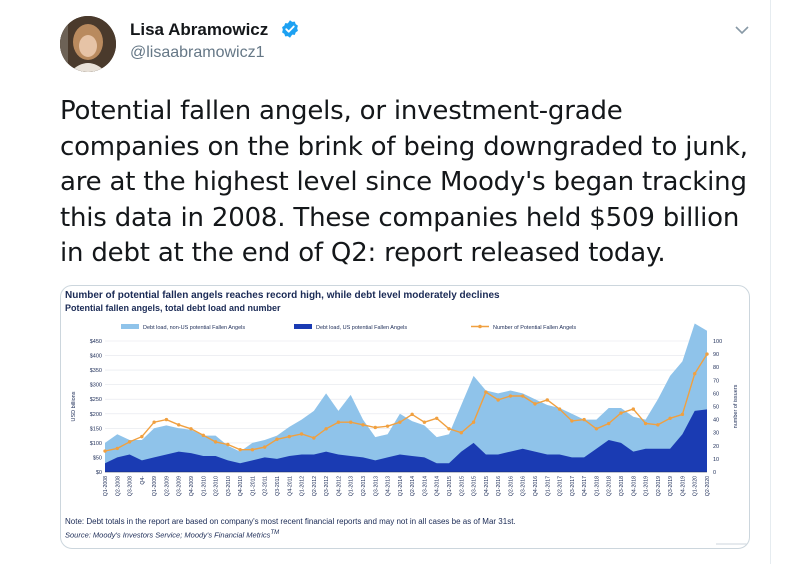 This screenshot has width=798, height=564. Describe the element at coordinates (88, 44) in the screenshot. I see `avatar` at that location.